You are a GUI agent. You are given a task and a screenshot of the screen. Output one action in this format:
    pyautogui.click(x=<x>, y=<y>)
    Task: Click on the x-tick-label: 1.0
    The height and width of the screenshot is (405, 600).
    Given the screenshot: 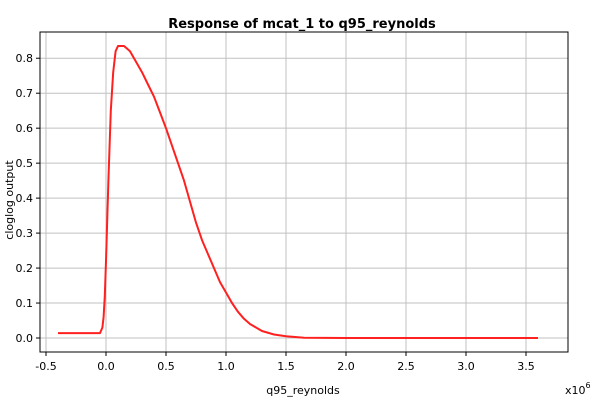 What is the action you would take?
    pyautogui.click(x=226, y=366)
    